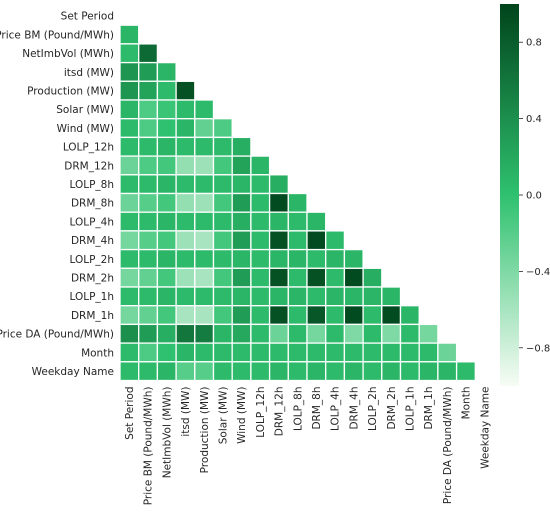 This screenshot has height=514, width=550. What do you see at coordinates (186, 412) in the screenshot?
I see `x-tick-label: itsd (MW)` at bounding box center [186, 412].